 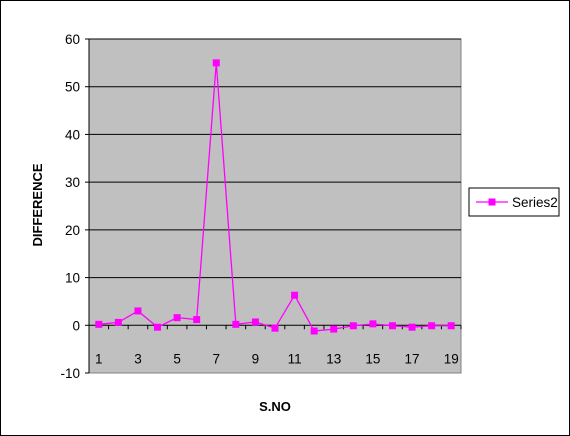 I want to click on y-tick-label: 50, so click(x=72, y=87).